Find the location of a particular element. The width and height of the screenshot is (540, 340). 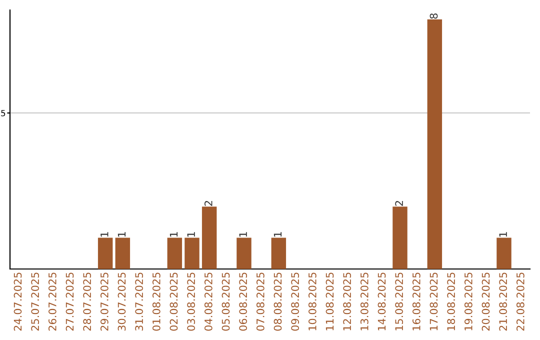

x-tick-label: 04.08.2025 is located at coordinates (208, 301).